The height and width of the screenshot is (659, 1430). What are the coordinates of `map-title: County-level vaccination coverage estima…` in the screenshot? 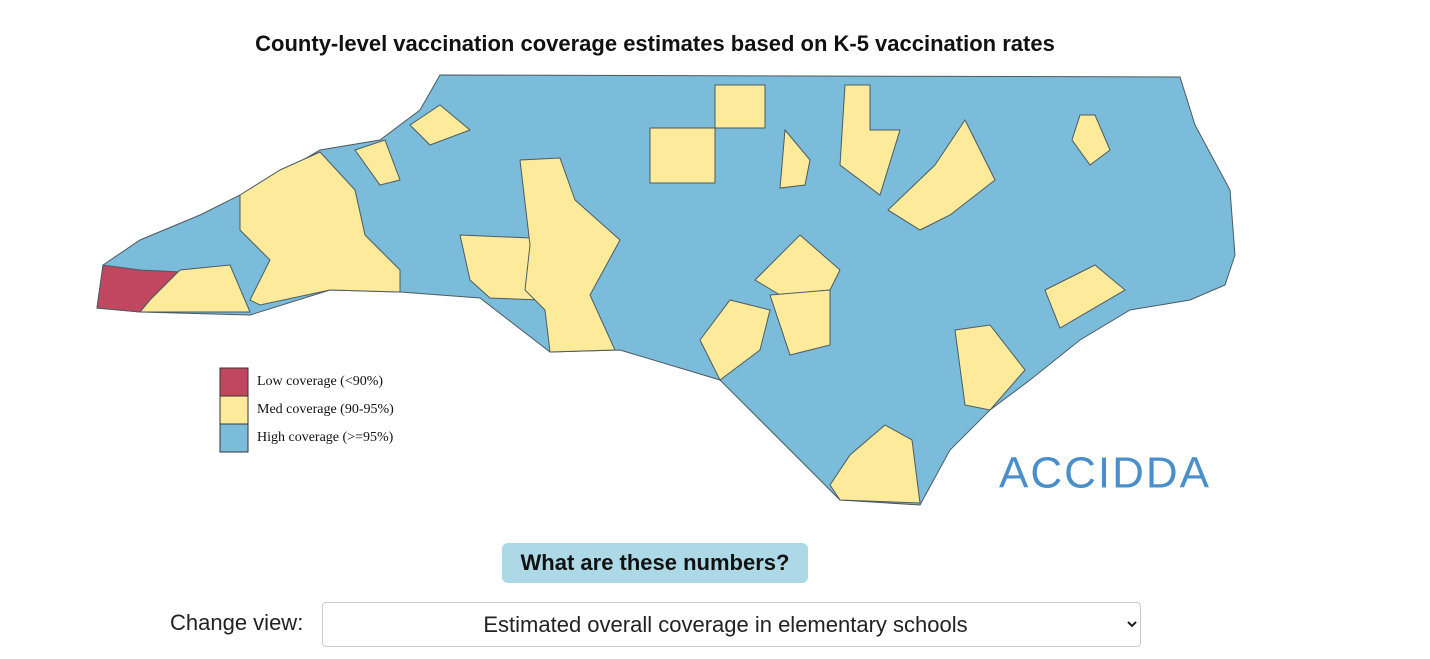 It's located at (655, 43).